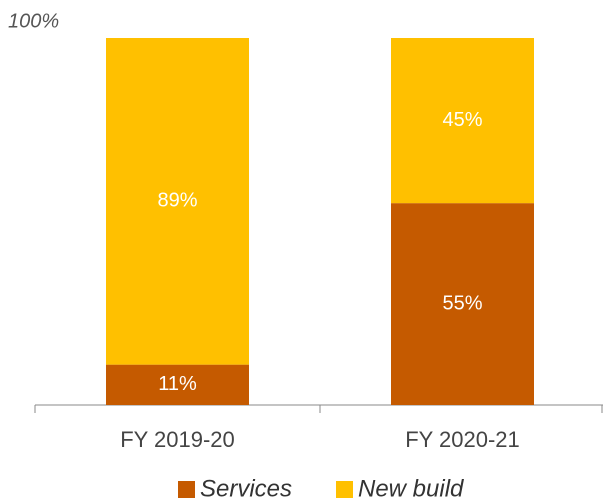  What do you see at coordinates (462, 439) in the screenshot?
I see `x-tick-label: FY 2020-21` at bounding box center [462, 439].